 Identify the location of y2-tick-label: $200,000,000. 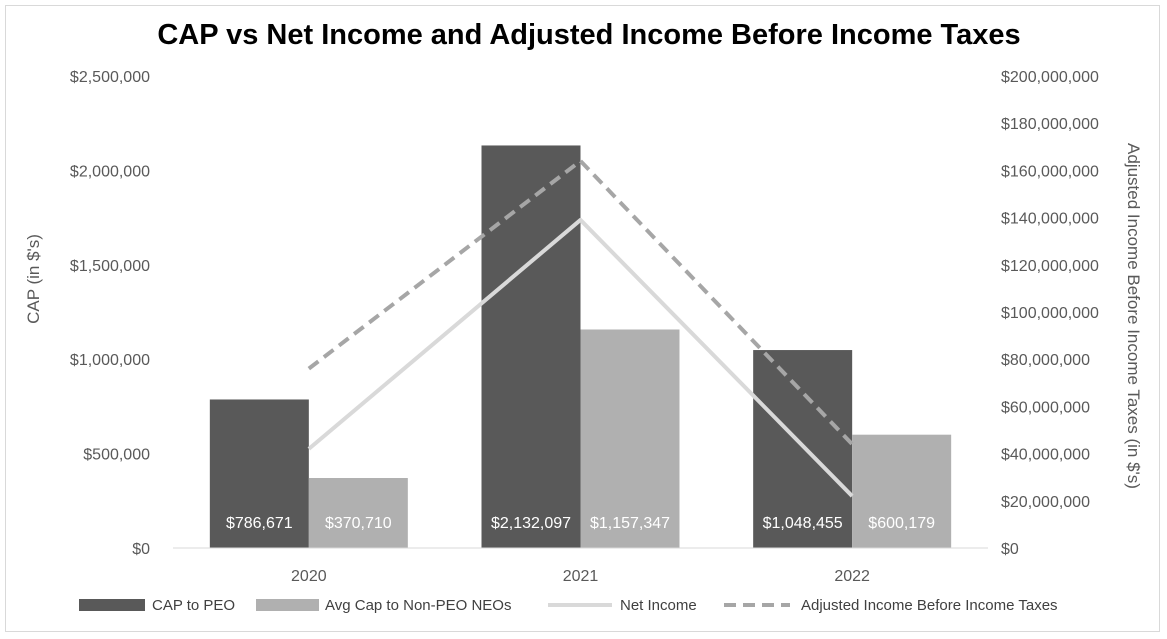
(1050, 77).